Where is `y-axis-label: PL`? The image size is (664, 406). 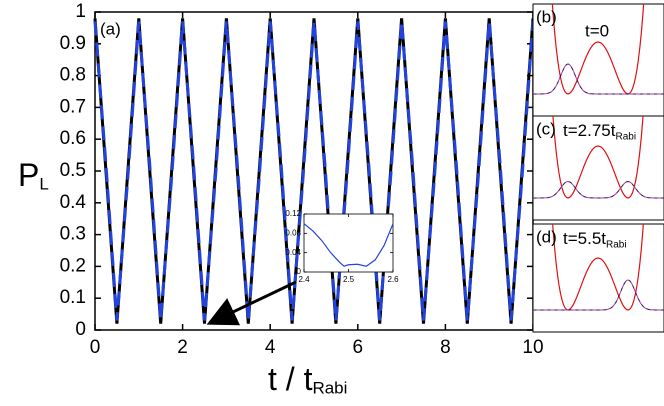
y-axis-label: PL is located at coordinates (33, 175).